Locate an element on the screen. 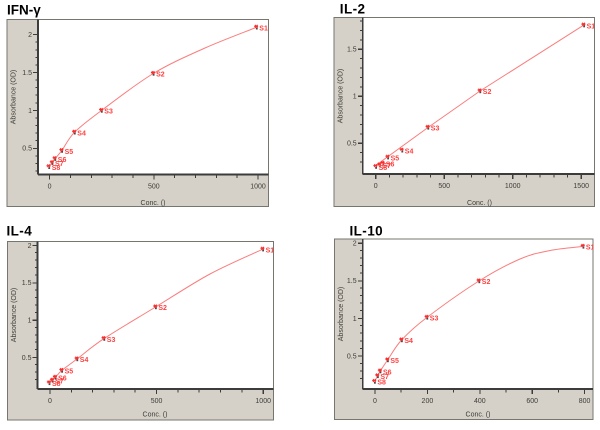 The height and width of the screenshot is (430, 600). svg-text: 800 is located at coordinates (585, 401).